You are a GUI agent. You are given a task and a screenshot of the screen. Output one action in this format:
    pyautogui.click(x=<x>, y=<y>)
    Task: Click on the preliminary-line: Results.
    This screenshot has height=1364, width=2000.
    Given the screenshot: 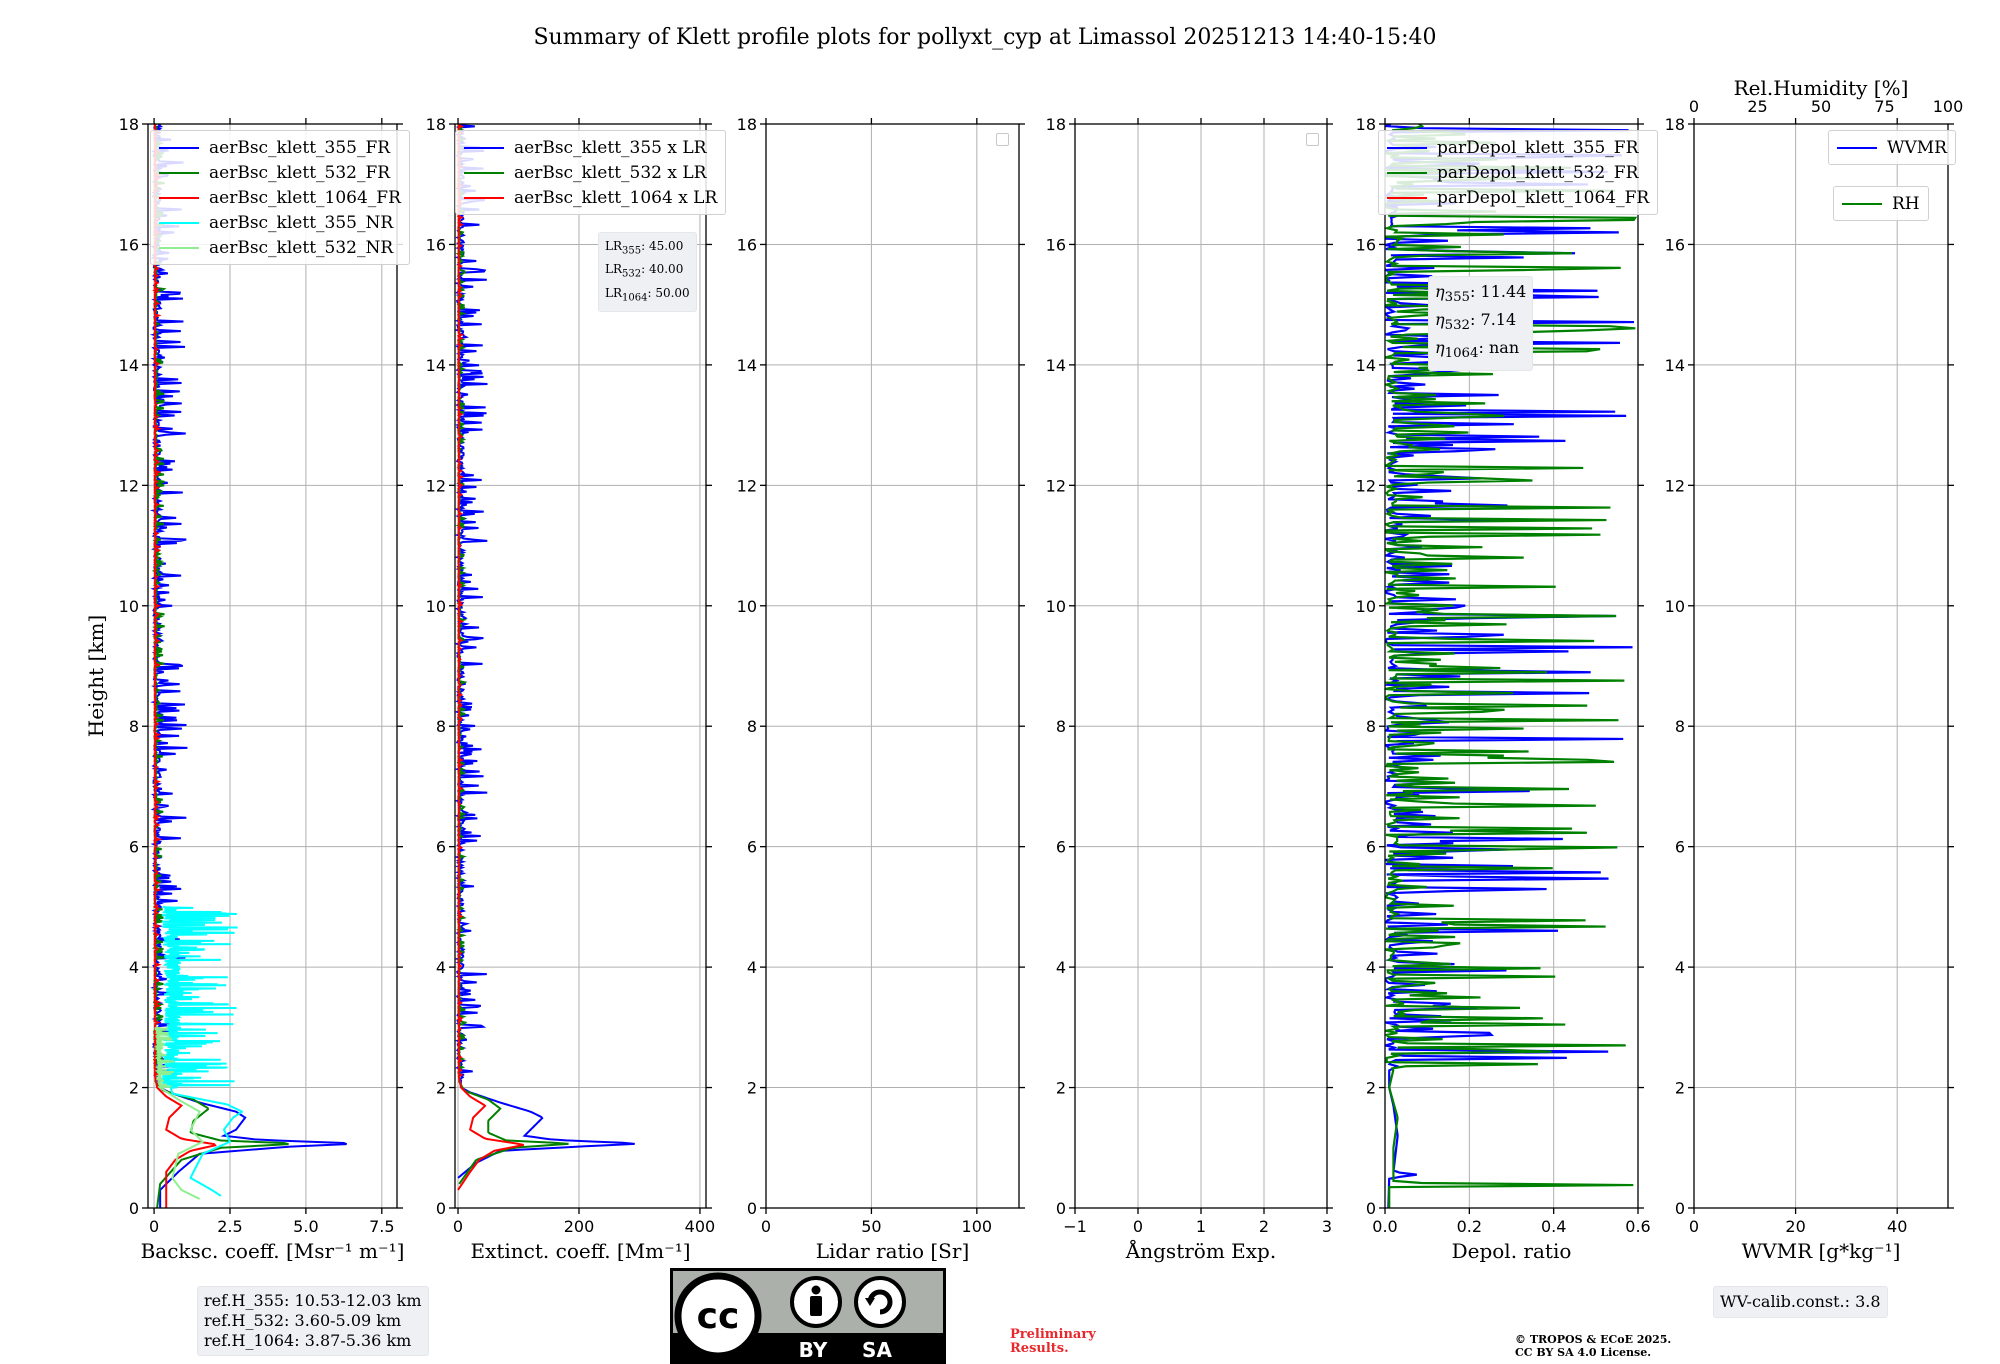 What is the action you would take?
    pyautogui.click(x=1039, y=1348)
    